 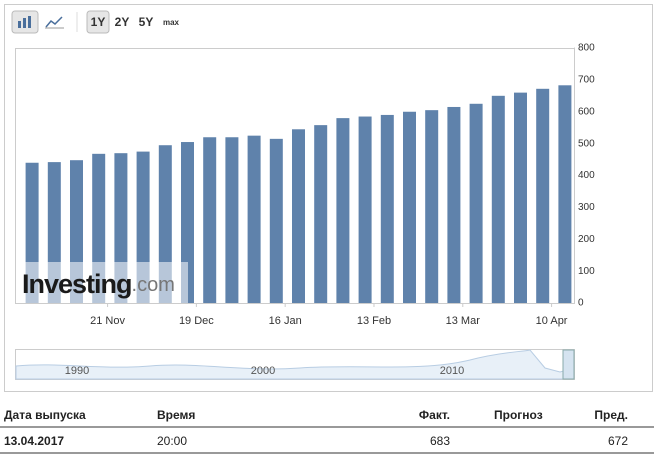 What do you see at coordinates (617, 441) in the screenshot?
I see `cell: 672` at bounding box center [617, 441].